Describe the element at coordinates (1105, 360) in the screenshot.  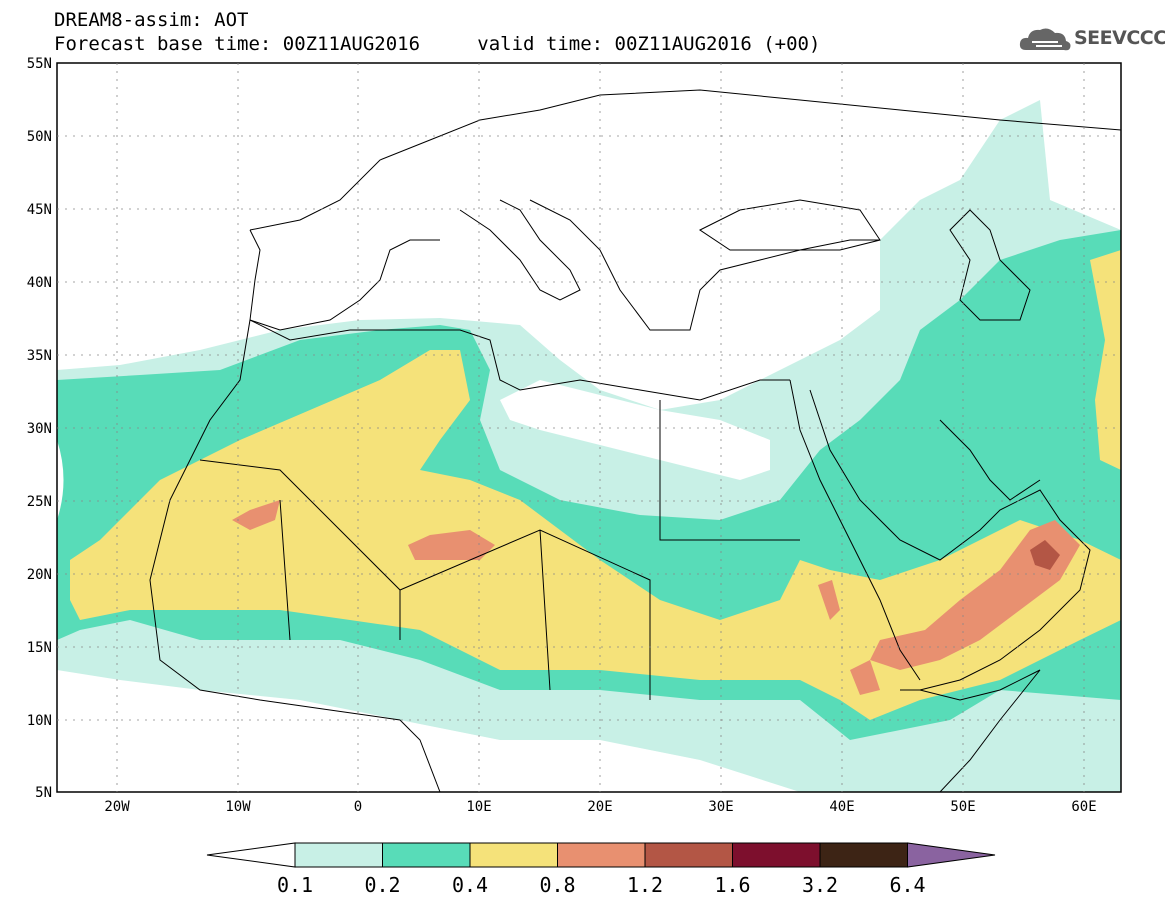
I see `aot-band-0-4-east` at that location.